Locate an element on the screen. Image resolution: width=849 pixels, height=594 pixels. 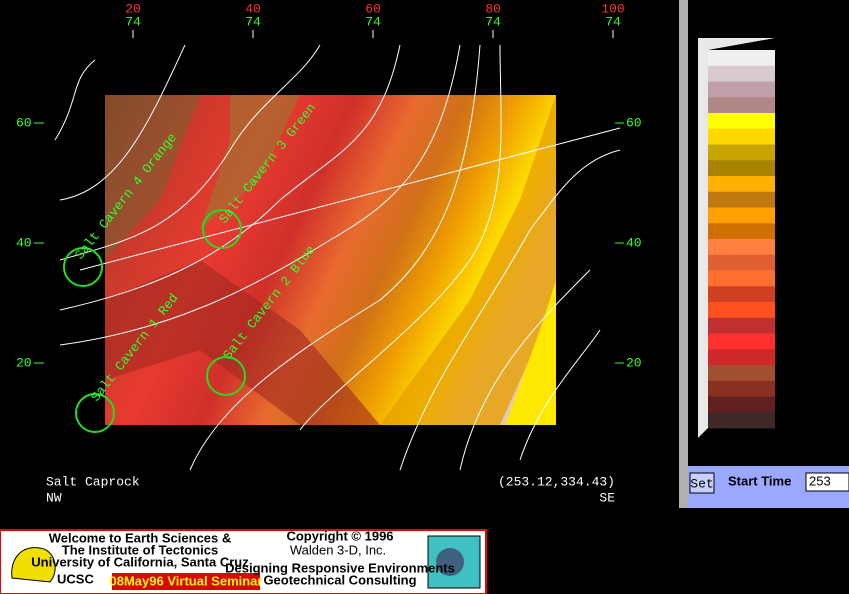
seminar-box is located at coordinates (186, 581).